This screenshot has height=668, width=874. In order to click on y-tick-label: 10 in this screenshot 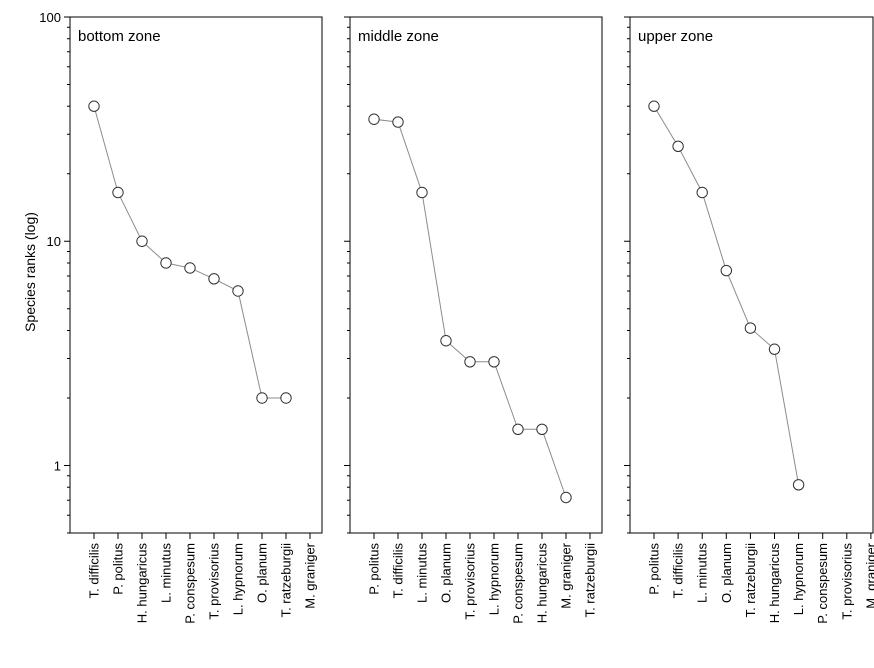, I will do `click(54, 241)`.